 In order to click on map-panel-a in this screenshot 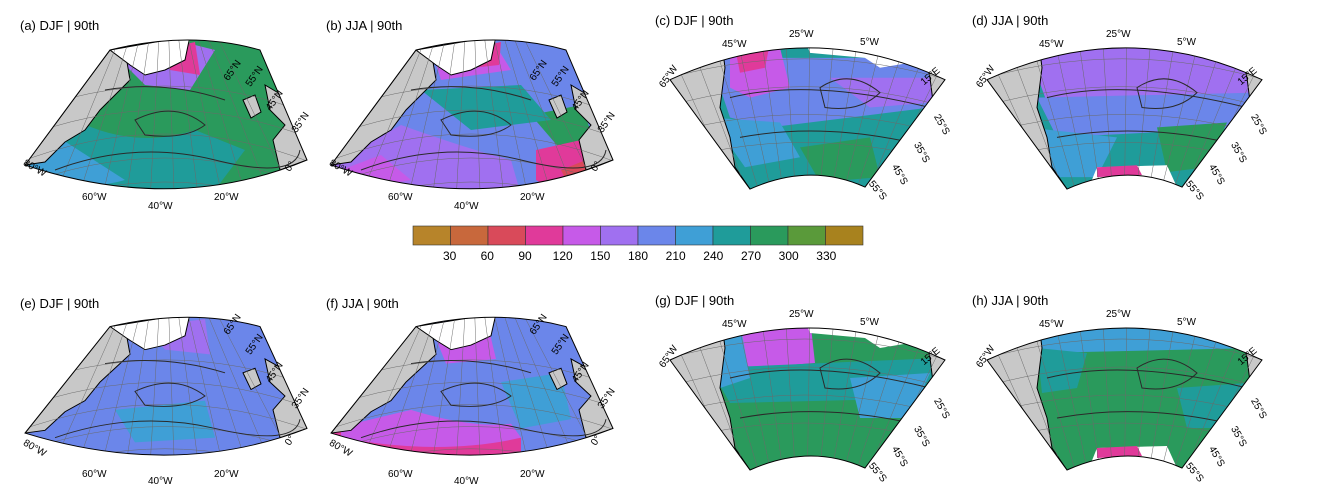, I will do `click(166, 114)`.